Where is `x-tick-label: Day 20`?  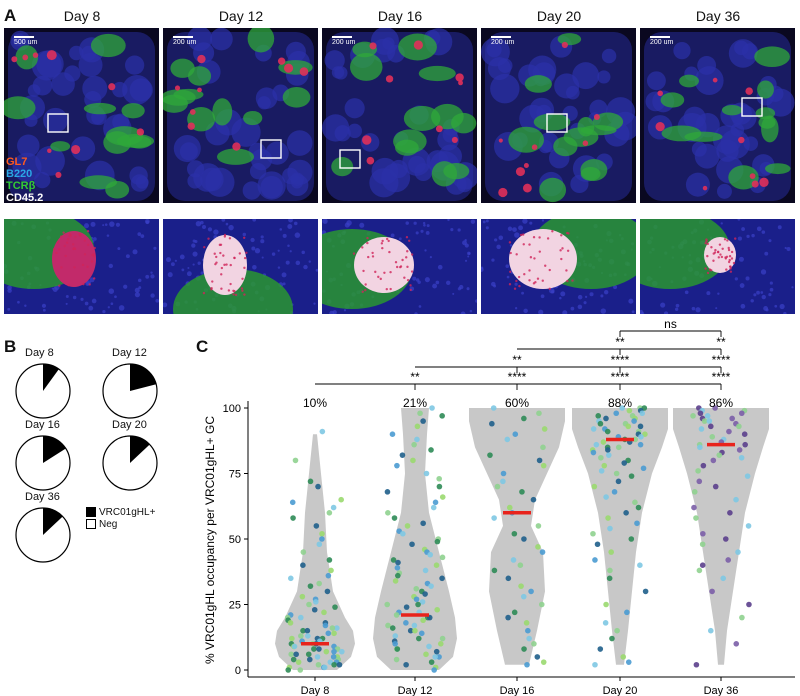 x-tick-label: Day 20 is located at coordinates (620, 690).